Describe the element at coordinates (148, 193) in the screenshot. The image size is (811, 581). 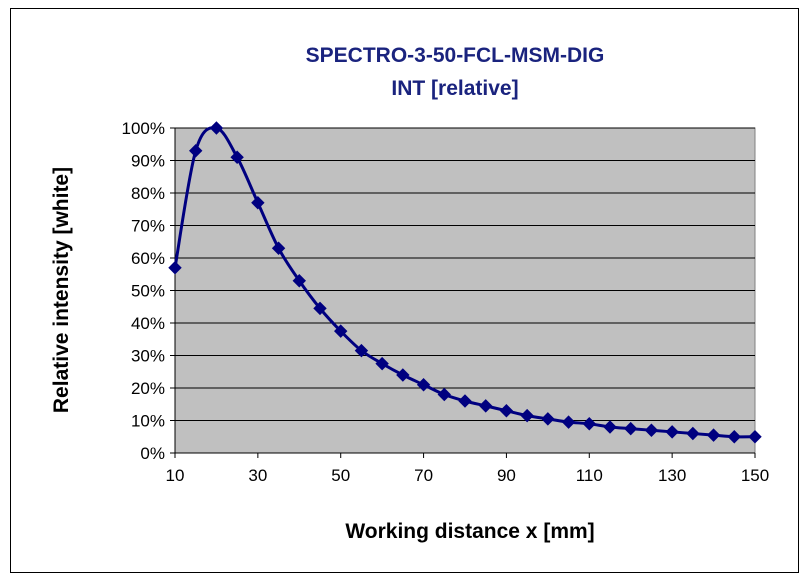
I see `y-tick-label: 80%` at that location.